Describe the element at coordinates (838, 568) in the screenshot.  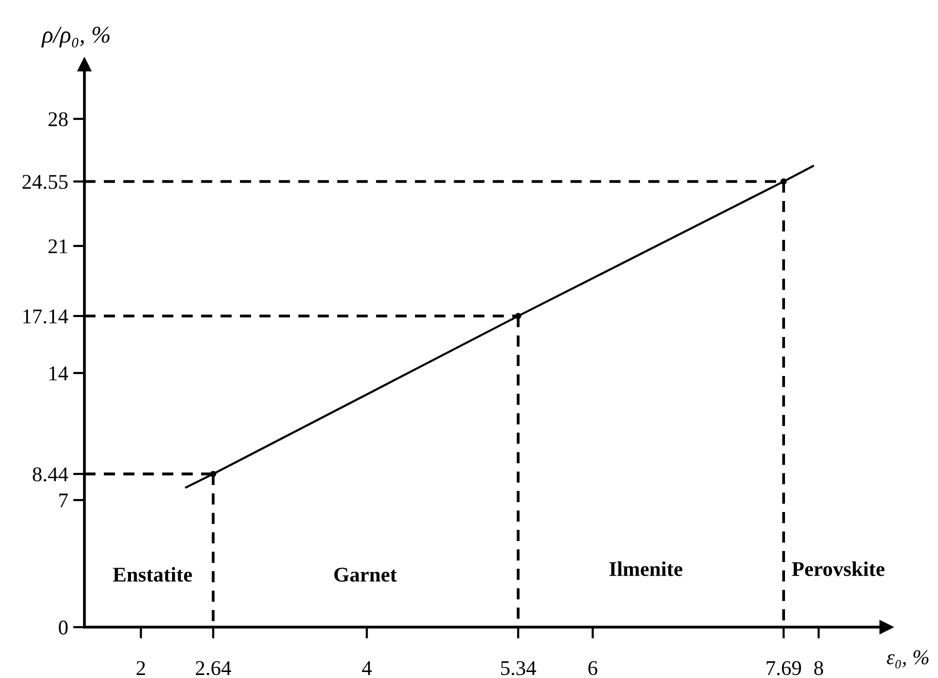
I see `annotation: Perovskite` at that location.